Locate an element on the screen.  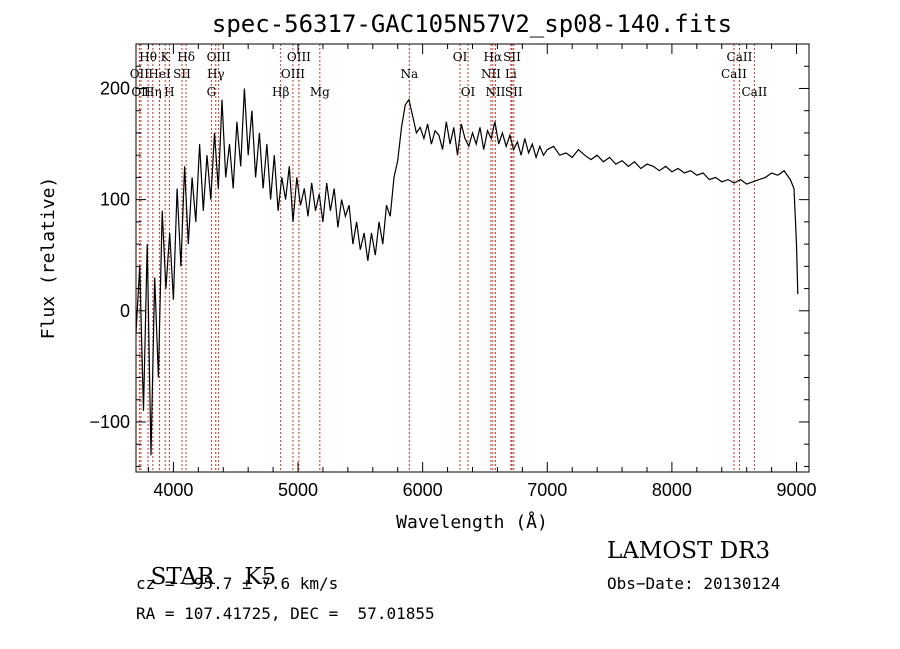
object-subclass: K5 is located at coordinates (260, 577).